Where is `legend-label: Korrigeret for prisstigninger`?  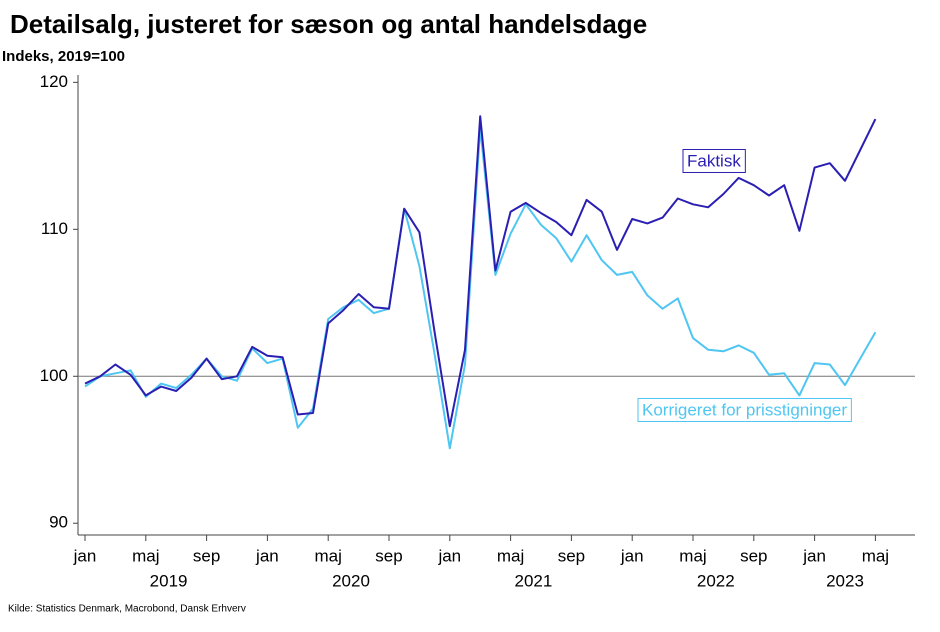 legend-label: Korrigeret for prisstigninger is located at coordinates (744, 409).